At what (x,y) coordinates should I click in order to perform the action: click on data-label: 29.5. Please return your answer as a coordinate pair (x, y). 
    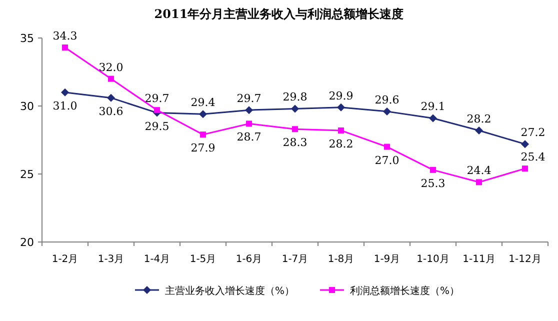
    Looking at the image, I should click on (157, 126).